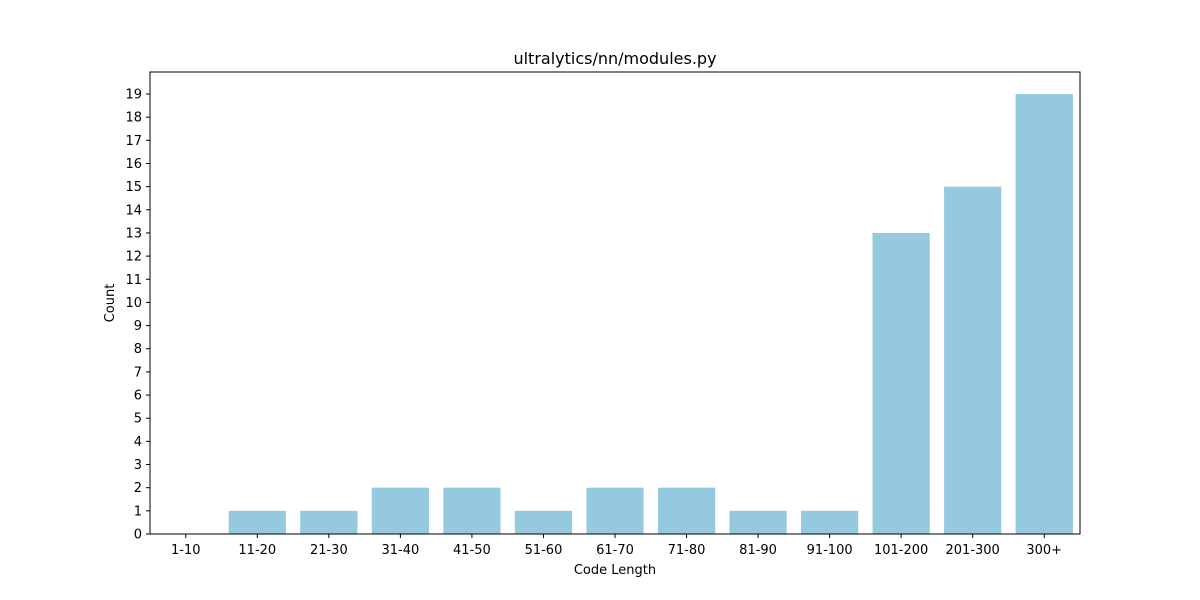  Describe the element at coordinates (138, 396) in the screenshot. I see `y-tick-label: 6` at that location.